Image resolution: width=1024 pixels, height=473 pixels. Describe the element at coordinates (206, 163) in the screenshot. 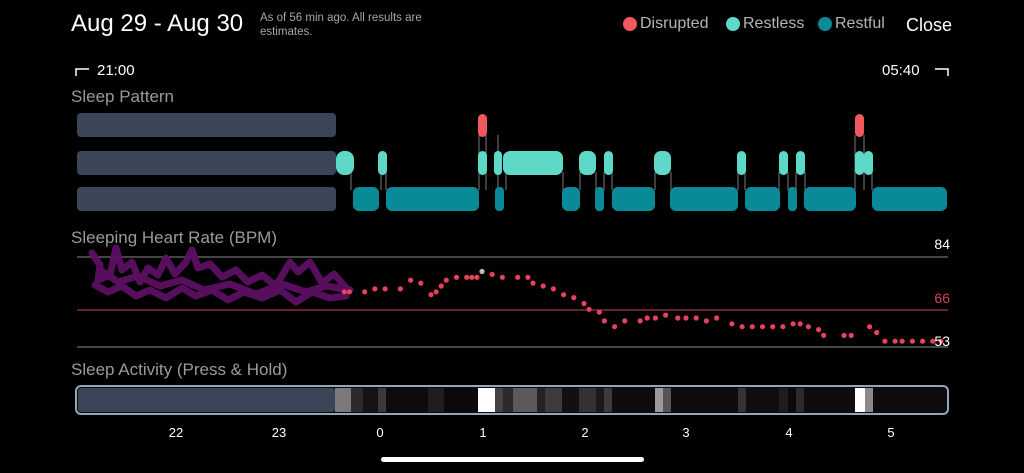

I see `pattern-placeholder-bar` at that location.